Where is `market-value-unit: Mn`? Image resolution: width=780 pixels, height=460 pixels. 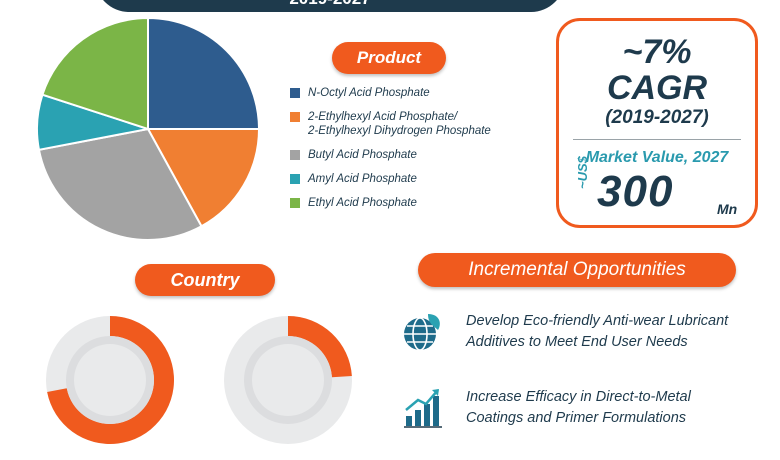
market-value-unit: Mn is located at coordinates (727, 209).